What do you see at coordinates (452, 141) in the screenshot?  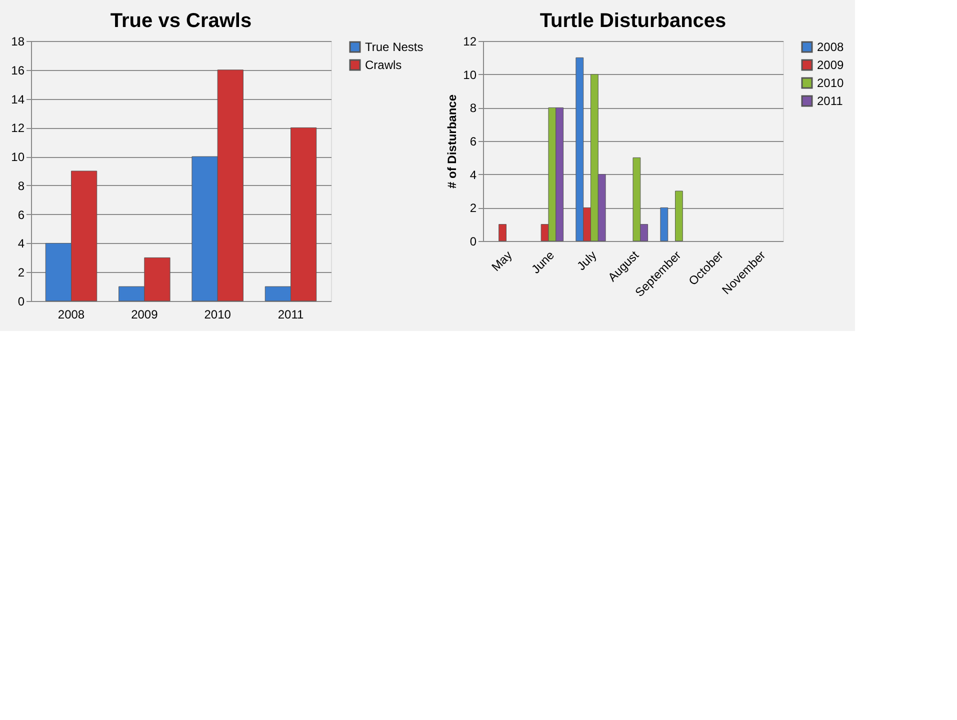 I see `y-axis-title: # of Disturbance` at bounding box center [452, 141].